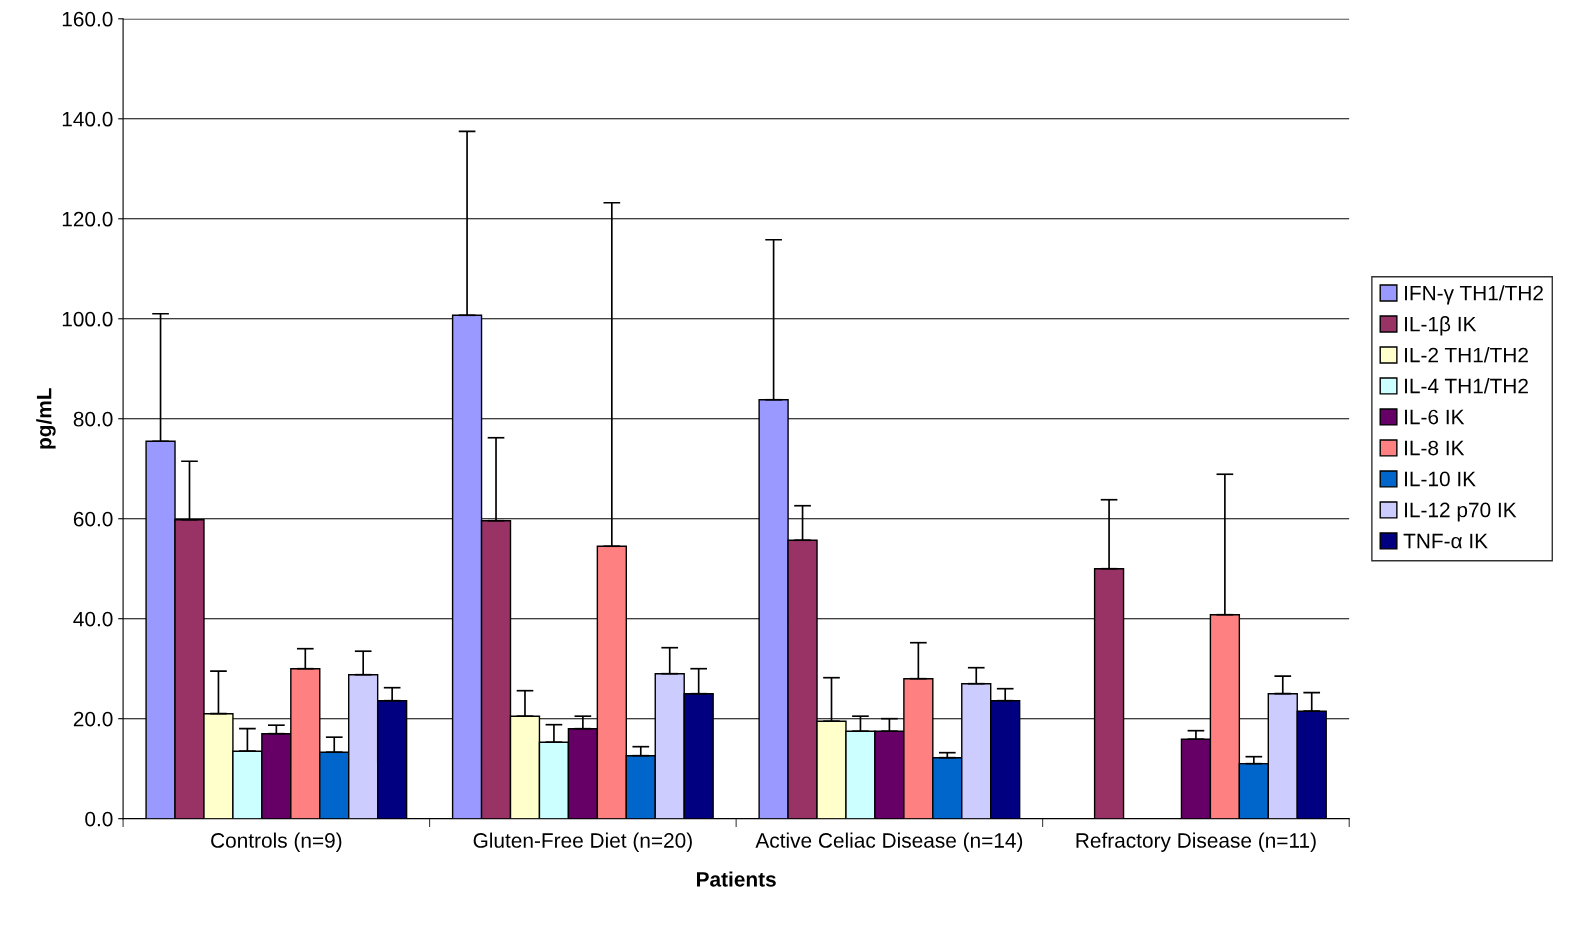 The image size is (1578, 941). Describe the element at coordinates (889, 842) in the screenshot. I see `x-tick-label: Active Celiac Disease (n=14)` at that location.